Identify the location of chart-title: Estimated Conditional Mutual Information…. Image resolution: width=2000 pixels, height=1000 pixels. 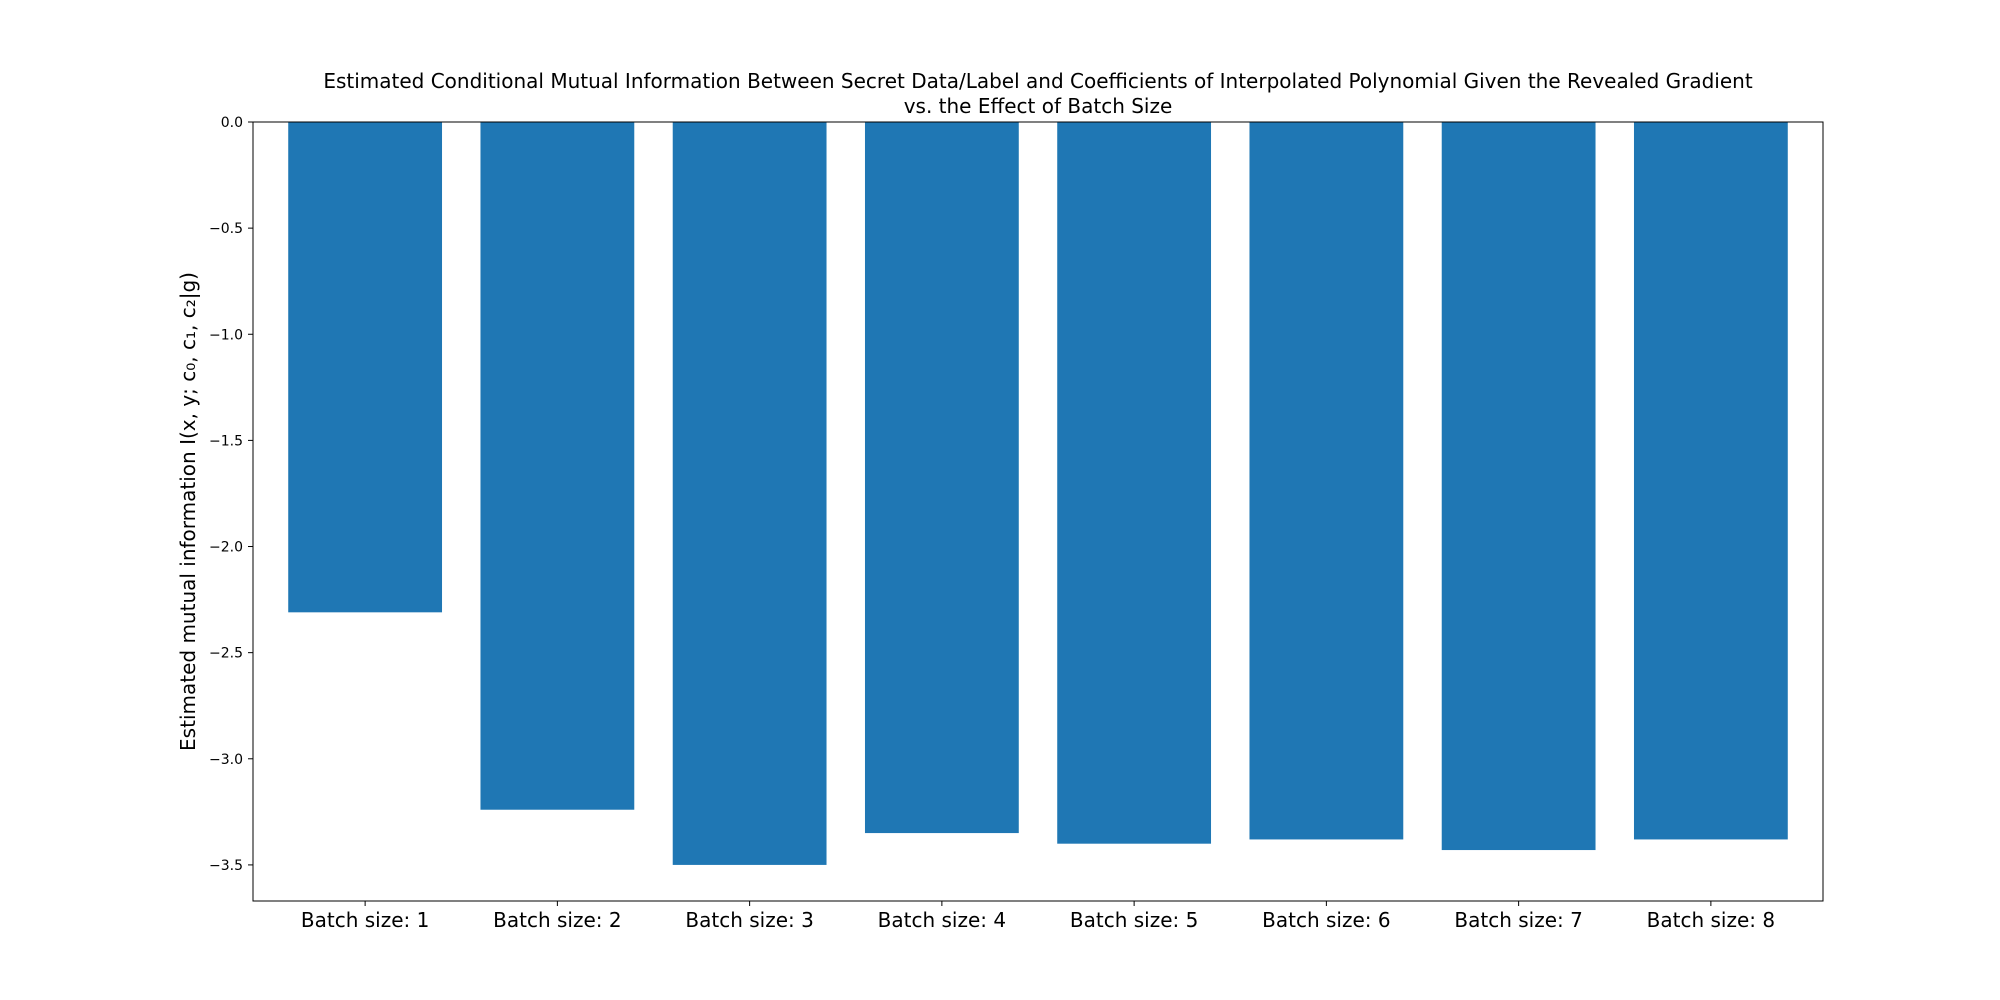
(1038, 93).